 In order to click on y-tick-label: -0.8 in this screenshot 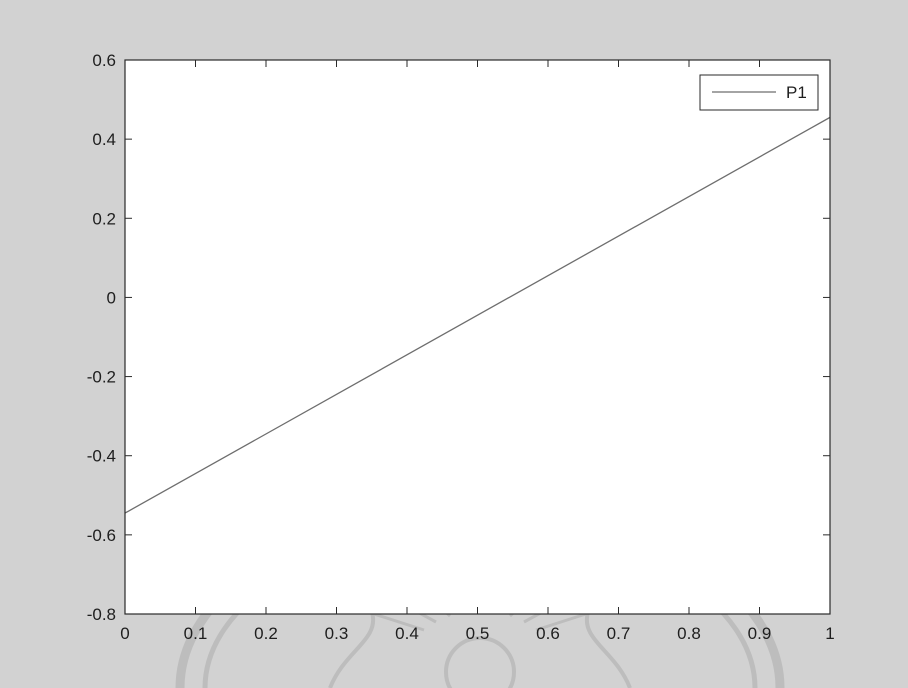, I will do `click(101, 614)`.